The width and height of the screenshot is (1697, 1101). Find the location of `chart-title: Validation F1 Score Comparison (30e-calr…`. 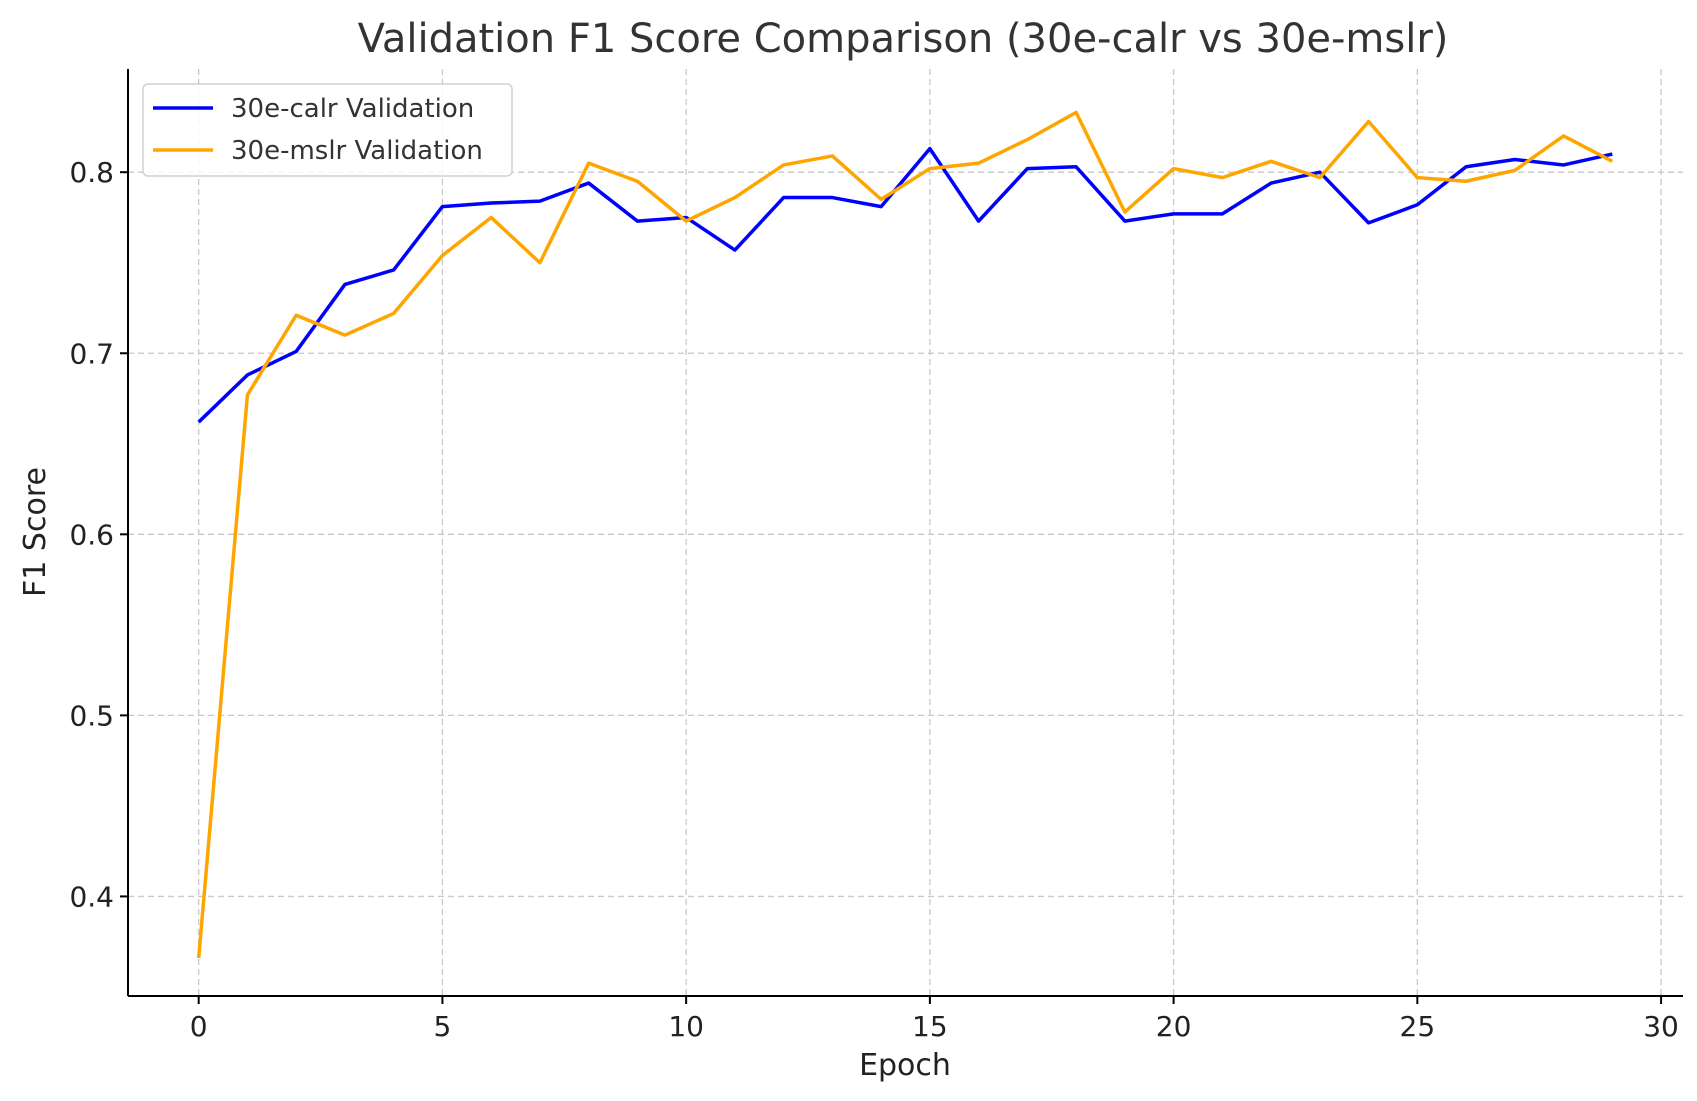

chart-title: Validation F1 Score Comparison (30e-calr… is located at coordinates (903, 39).